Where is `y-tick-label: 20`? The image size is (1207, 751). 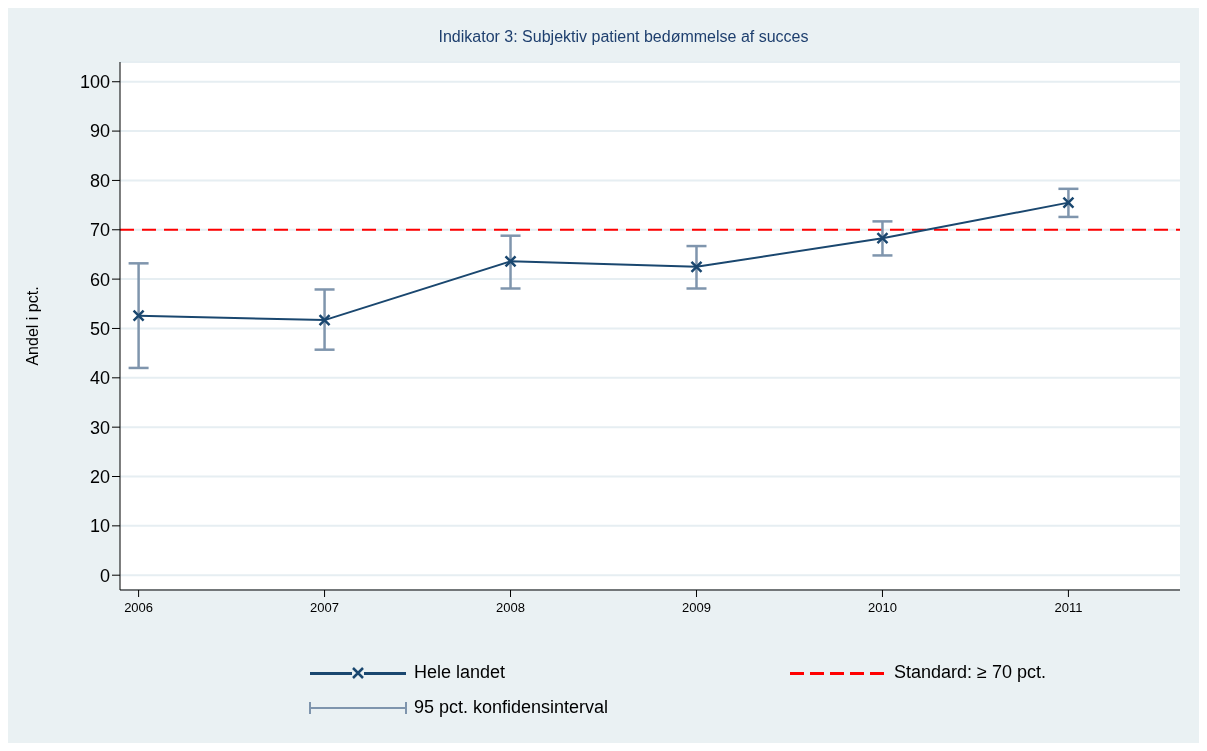 y-tick-label: 20 is located at coordinates (99, 476).